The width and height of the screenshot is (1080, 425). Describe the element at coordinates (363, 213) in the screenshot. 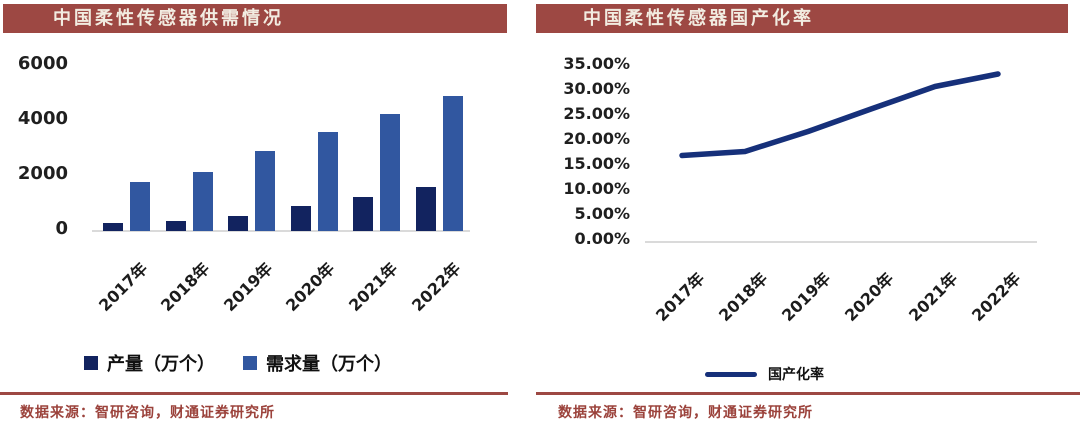

I see `bar-产量（万个）-2021年` at that location.